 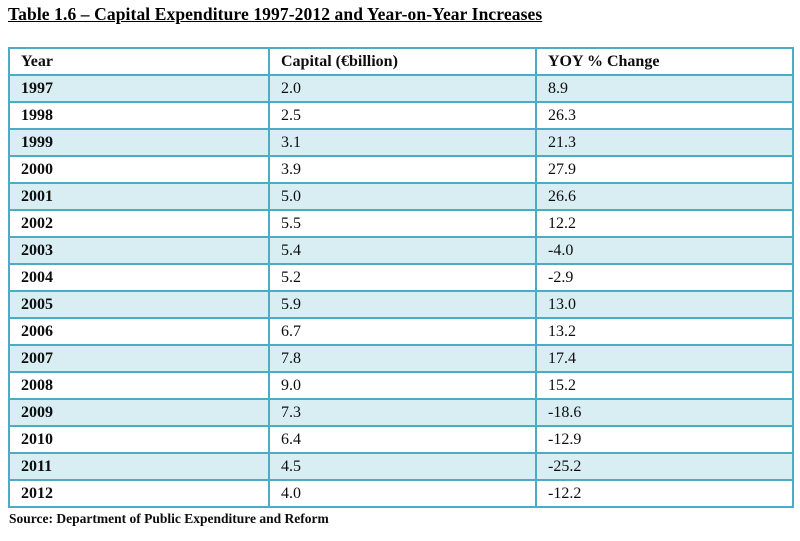 What do you see at coordinates (664, 358) in the screenshot?
I see `yoy-cell: 17.4` at bounding box center [664, 358].